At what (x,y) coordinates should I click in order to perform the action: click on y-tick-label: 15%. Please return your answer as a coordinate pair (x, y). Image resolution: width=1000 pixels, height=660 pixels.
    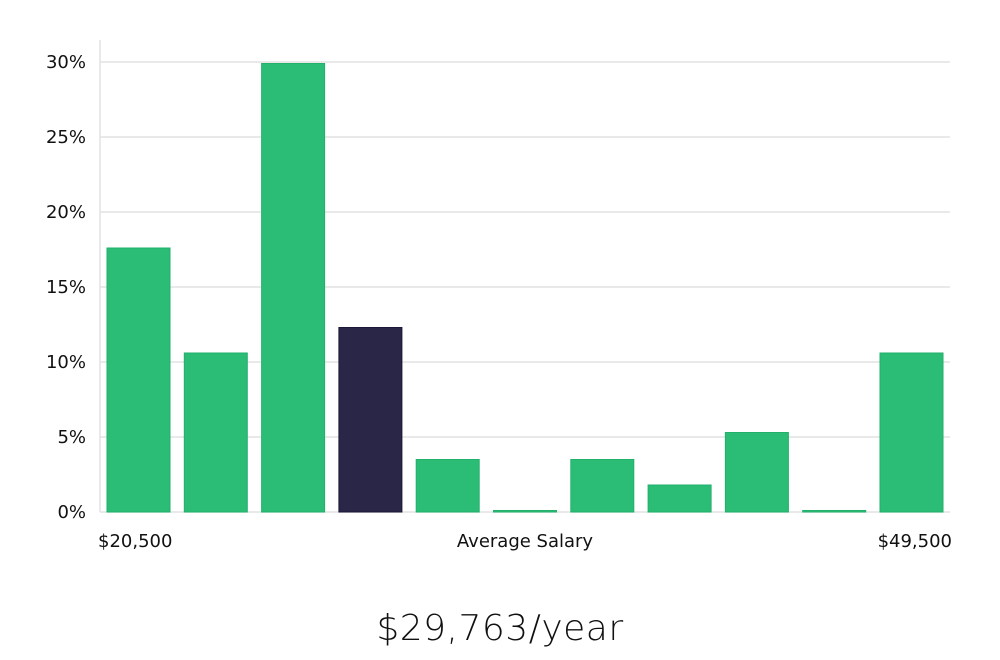
    Looking at the image, I should click on (66, 287).